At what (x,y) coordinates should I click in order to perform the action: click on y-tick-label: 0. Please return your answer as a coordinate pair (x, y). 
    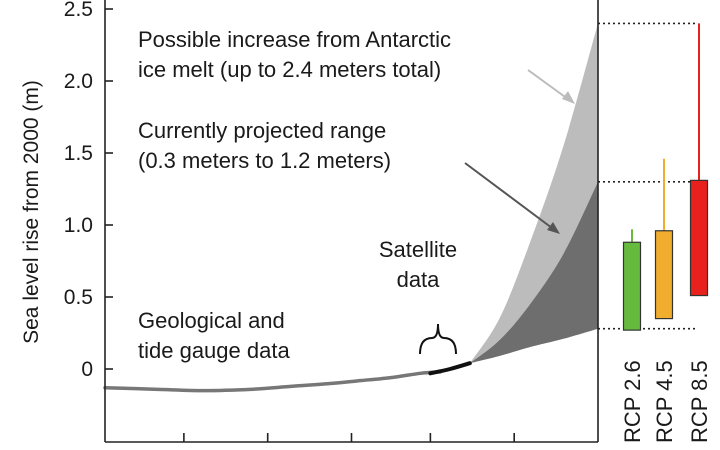
    Looking at the image, I should click on (87, 369).